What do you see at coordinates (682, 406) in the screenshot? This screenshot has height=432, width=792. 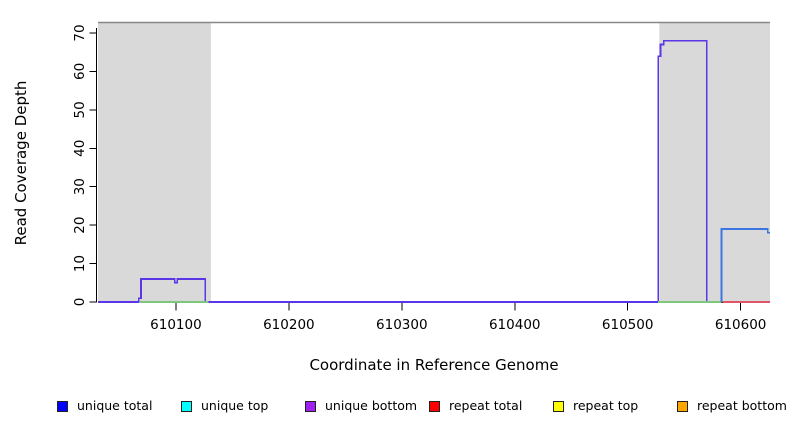 I see `legend-swatch-repeat-bottom` at bounding box center [682, 406].